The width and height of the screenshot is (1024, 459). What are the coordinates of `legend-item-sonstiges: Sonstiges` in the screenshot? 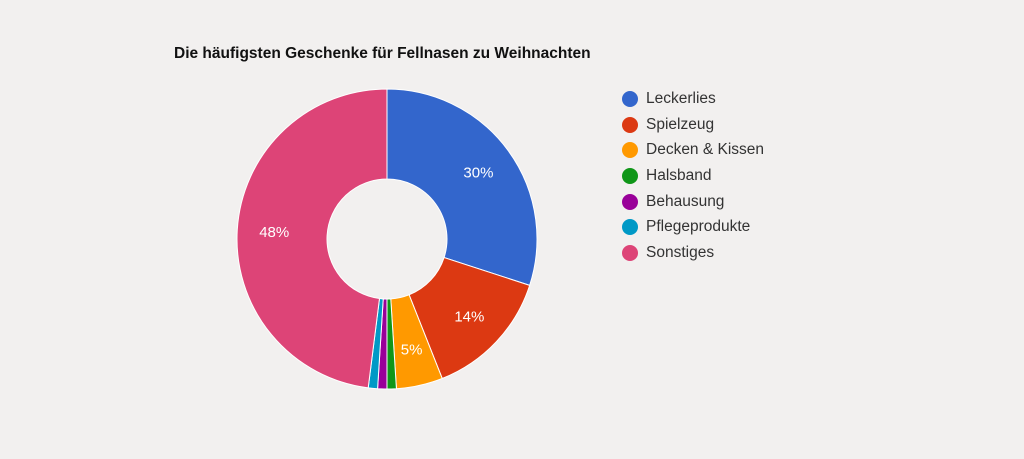 It's located at (693, 253).